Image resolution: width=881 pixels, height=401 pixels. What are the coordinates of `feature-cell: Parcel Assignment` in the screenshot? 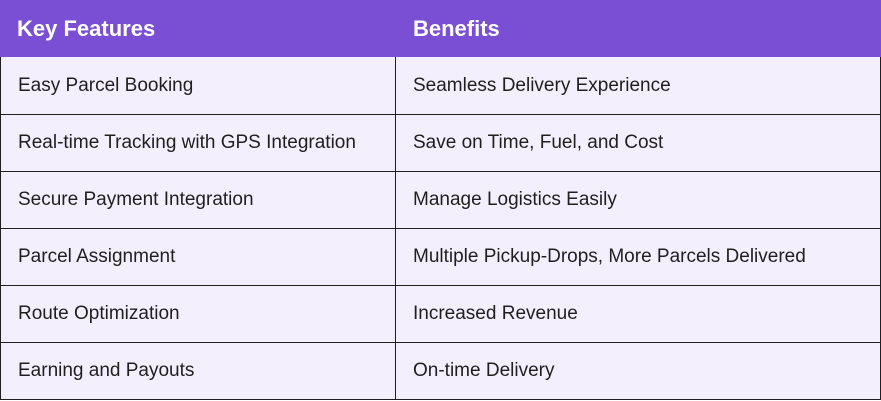 It's located at (198, 257).